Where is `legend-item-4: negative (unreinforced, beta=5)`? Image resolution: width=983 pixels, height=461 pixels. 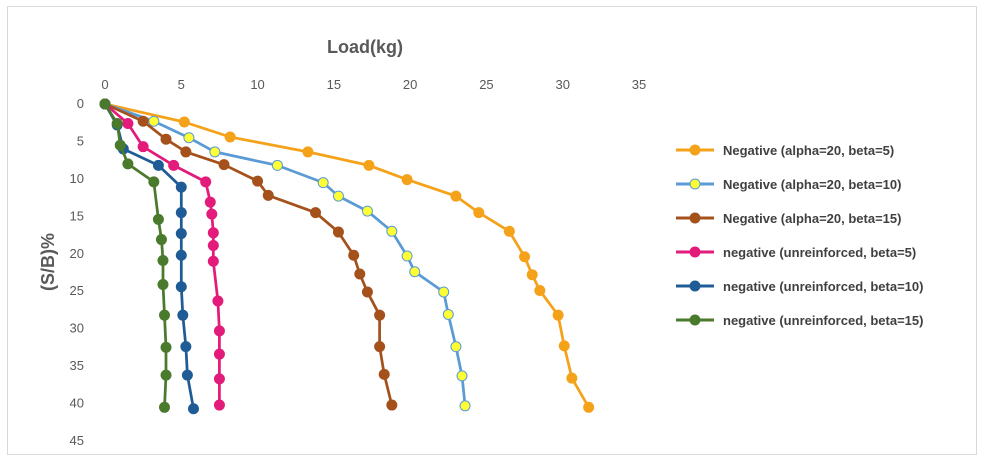
legend-item-4: negative (unreinforced, beta=5) is located at coordinates (796, 252).